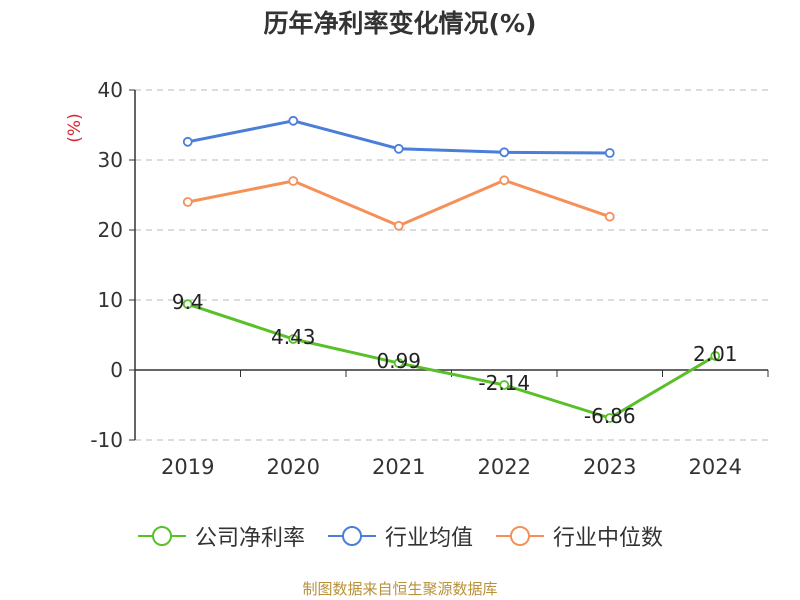  What do you see at coordinates (609, 216) in the screenshot?
I see `data-point-s2-2023` at bounding box center [609, 216].